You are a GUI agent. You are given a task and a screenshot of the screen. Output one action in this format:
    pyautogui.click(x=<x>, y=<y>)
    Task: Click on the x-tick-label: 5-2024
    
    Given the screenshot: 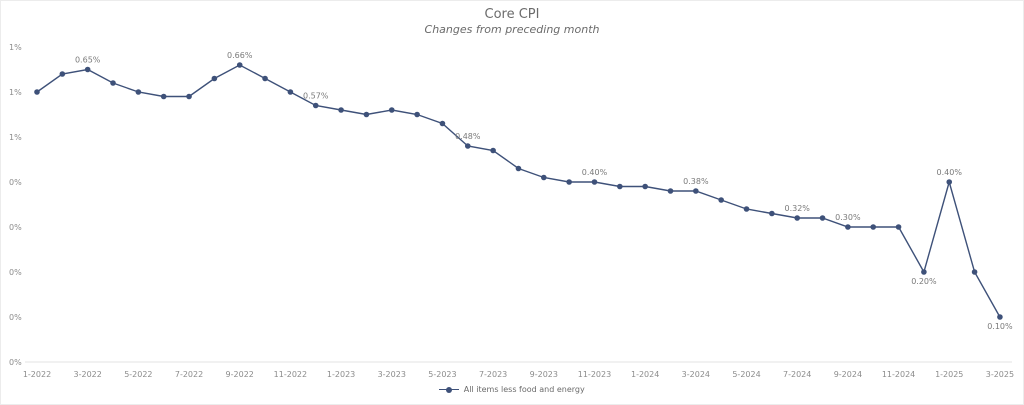 What is the action you would take?
    pyautogui.click(x=746, y=374)
    